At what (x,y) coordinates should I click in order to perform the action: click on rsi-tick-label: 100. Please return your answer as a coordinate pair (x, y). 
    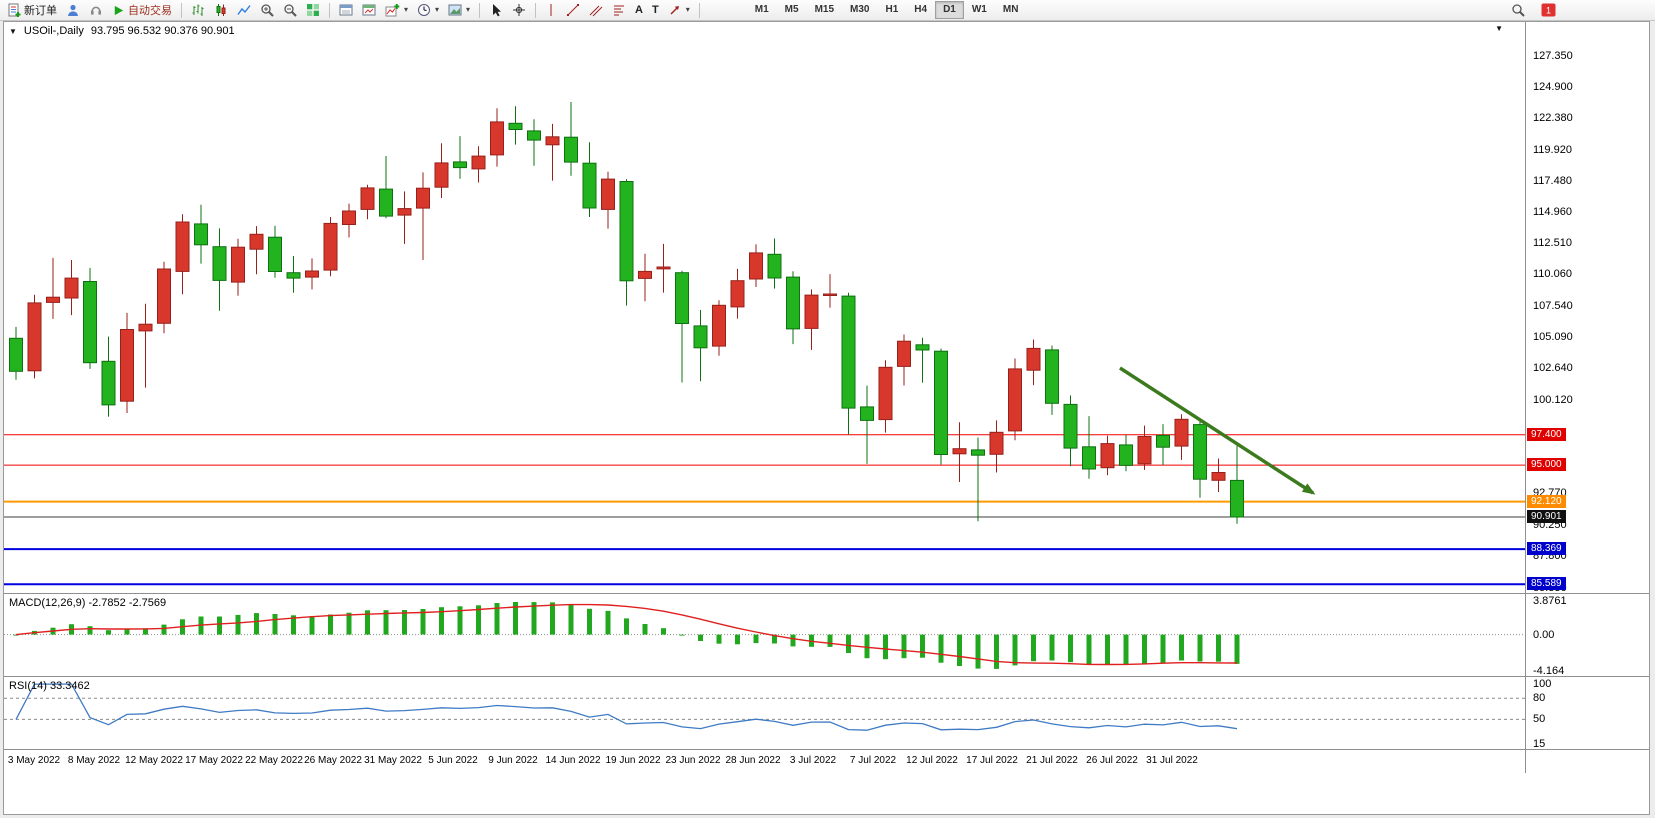
    Looking at the image, I should click on (1542, 684).